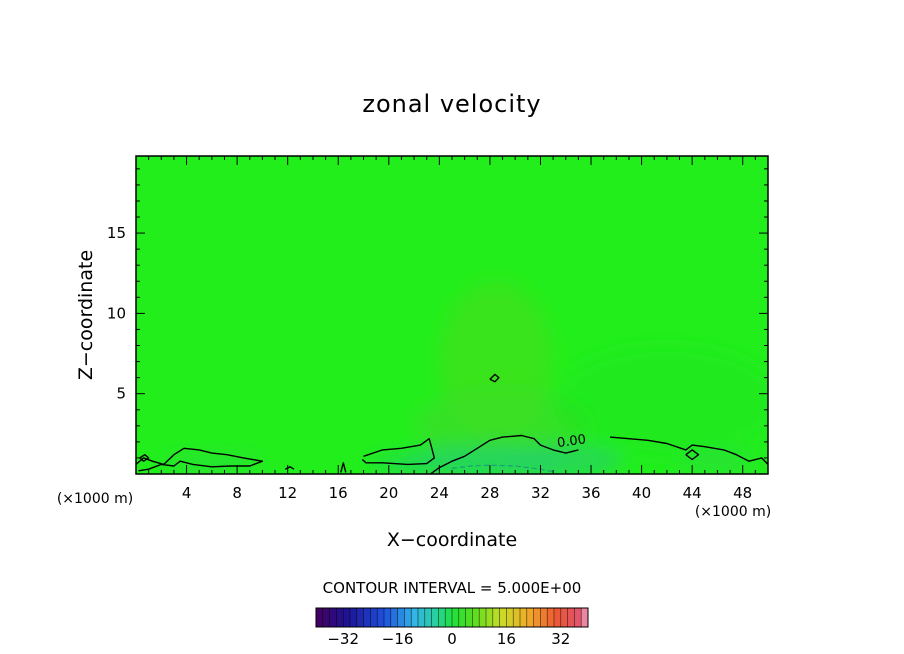 The height and width of the screenshot is (654, 904). What do you see at coordinates (742, 493) in the screenshot?
I see `x-tick-label: 48` at bounding box center [742, 493].